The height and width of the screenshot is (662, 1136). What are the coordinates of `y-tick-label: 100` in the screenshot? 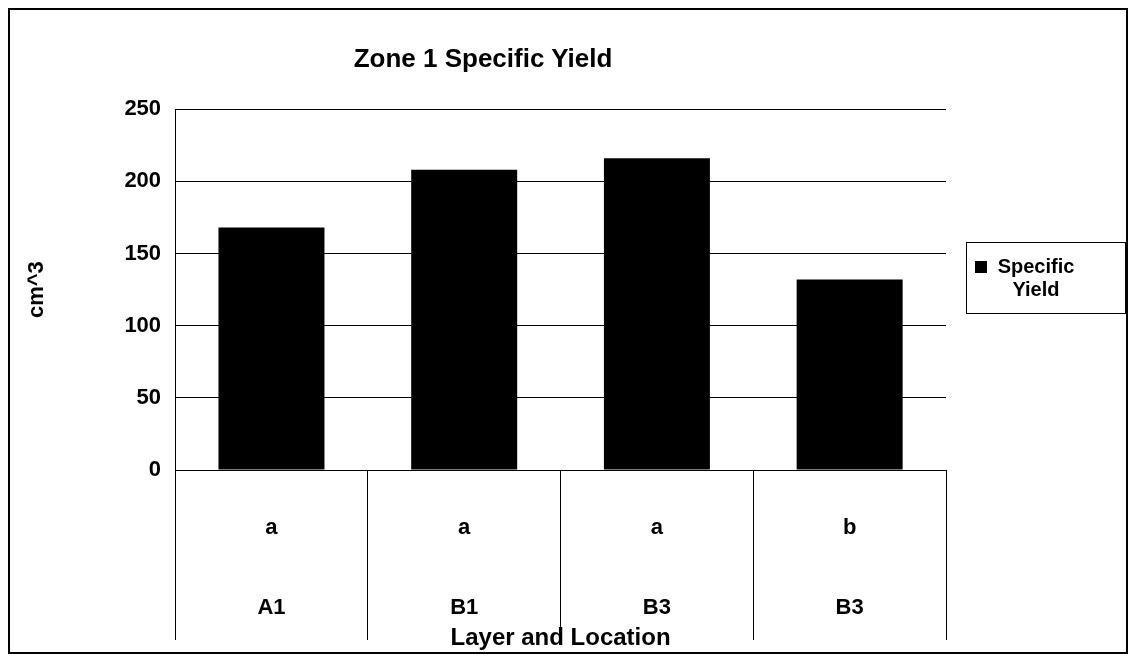 It's located at (143, 324).